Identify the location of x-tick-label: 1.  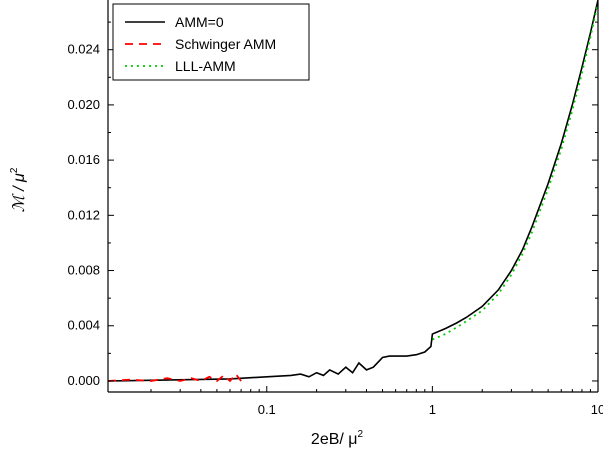
(432, 409).